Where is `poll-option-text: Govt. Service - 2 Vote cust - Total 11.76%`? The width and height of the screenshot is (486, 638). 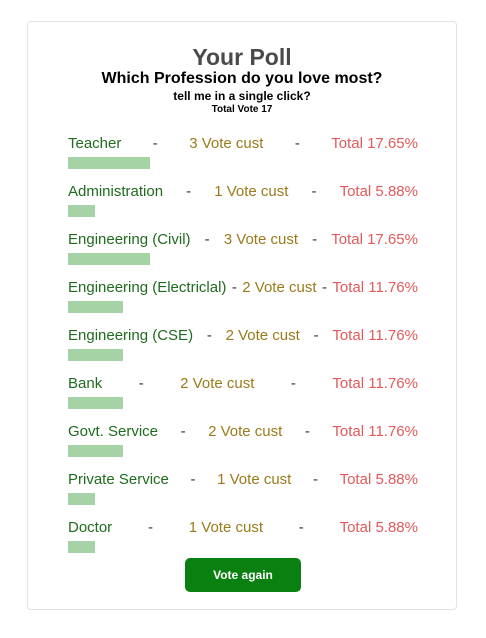 poll-option-text: Govt. Service - 2 Vote cust - Total 11.76% is located at coordinates (243, 432).